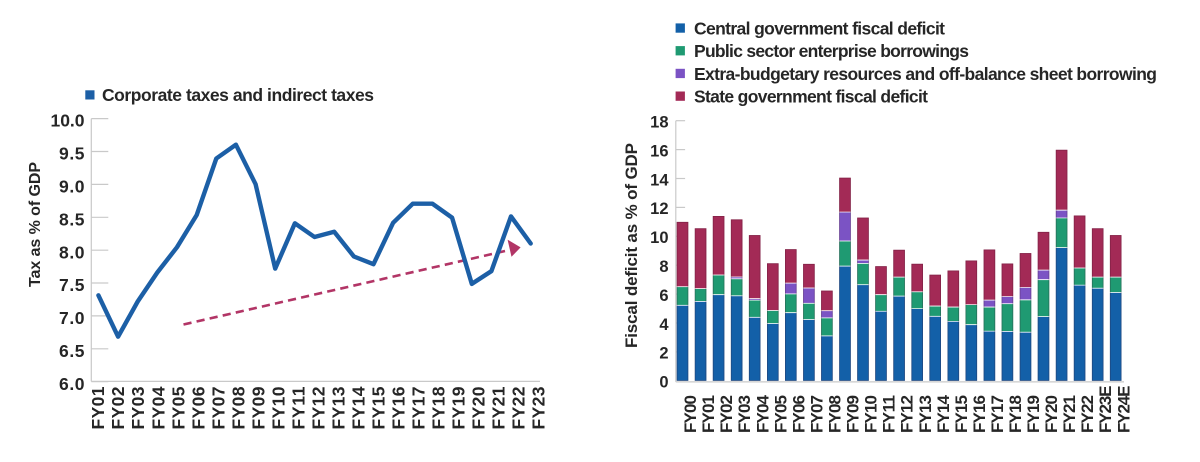  What do you see at coordinates (1105, 410) in the screenshot?
I see `svg-text: FY23E` at bounding box center [1105, 410].